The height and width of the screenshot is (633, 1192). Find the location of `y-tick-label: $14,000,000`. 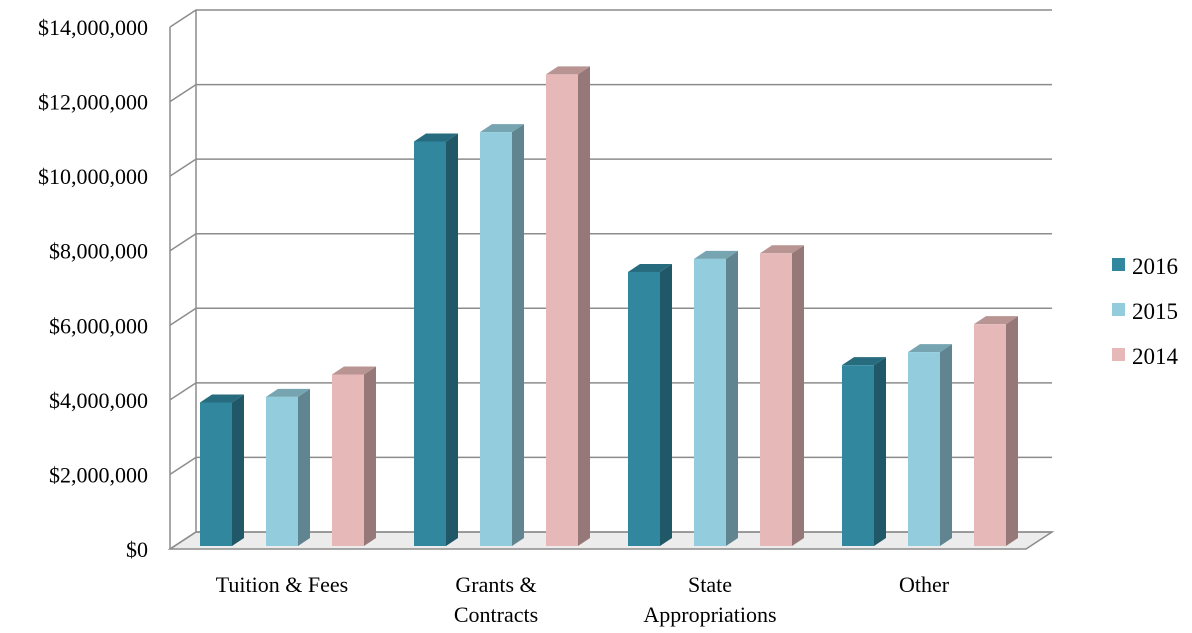

y-tick-label: $14,000,000 is located at coordinates (93, 27).